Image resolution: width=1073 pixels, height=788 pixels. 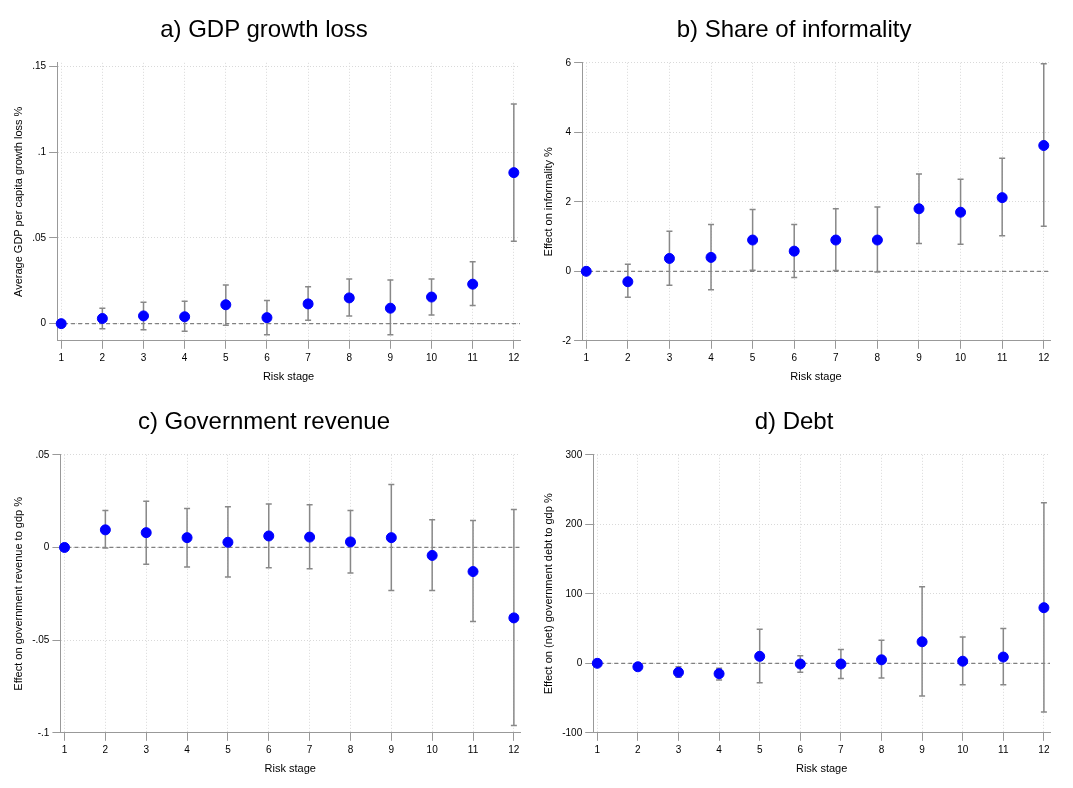 What do you see at coordinates (568, 62) in the screenshot?
I see `y-tick-label: 6` at bounding box center [568, 62].